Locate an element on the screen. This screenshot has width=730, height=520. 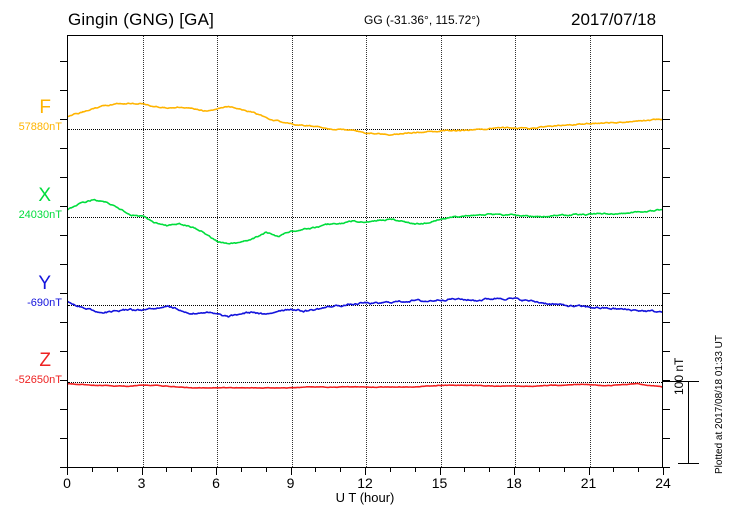
baseline-z is located at coordinates (365, 382).